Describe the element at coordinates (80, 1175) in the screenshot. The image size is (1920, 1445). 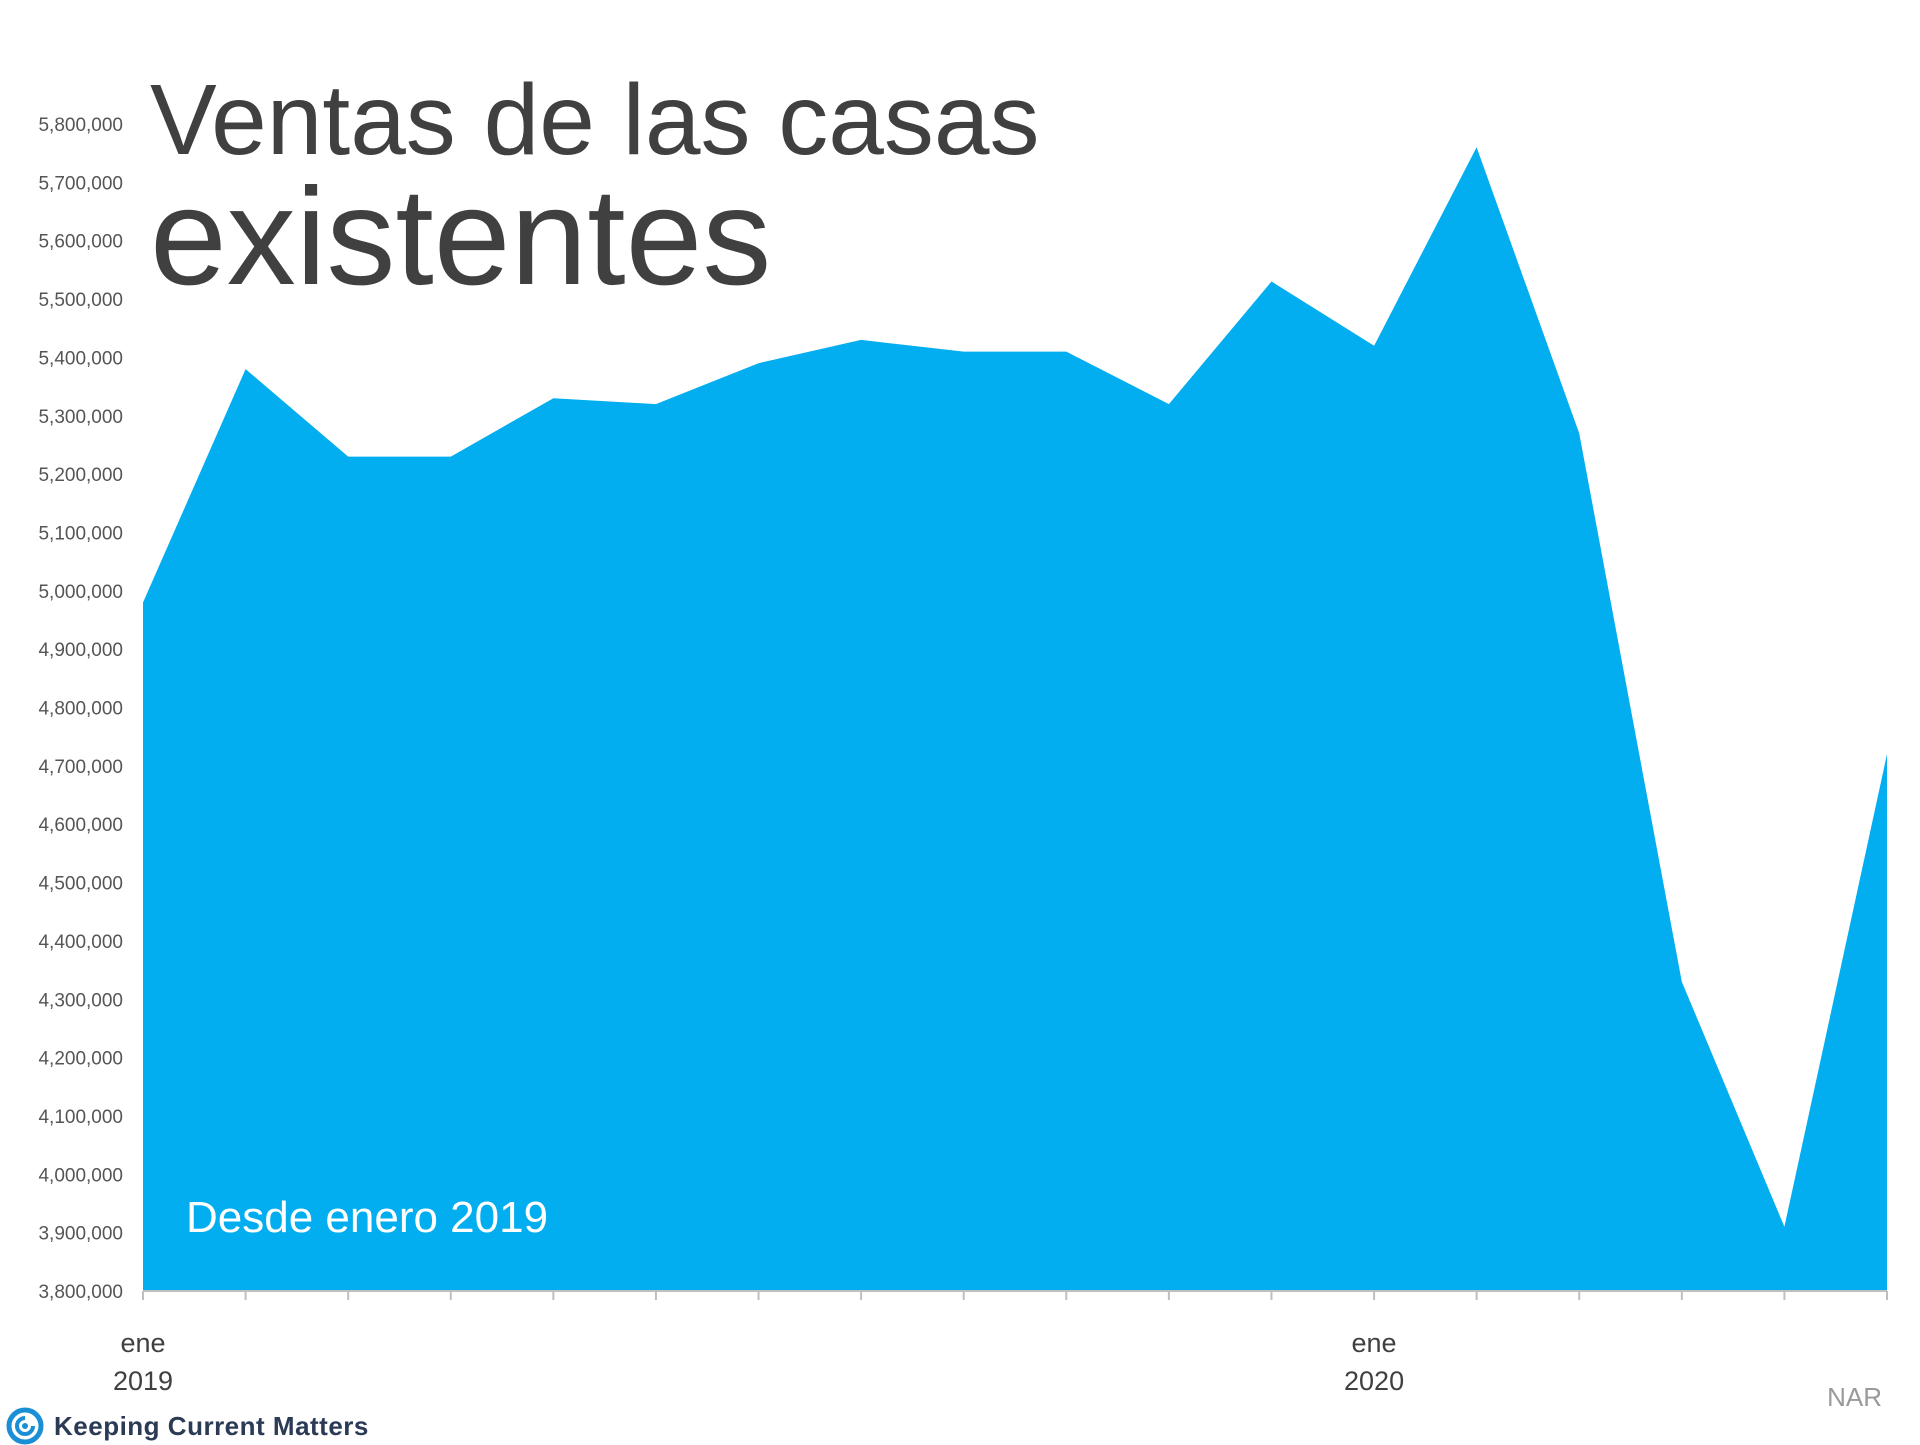
I see `y-tick-label: 4,000,000` at that location.